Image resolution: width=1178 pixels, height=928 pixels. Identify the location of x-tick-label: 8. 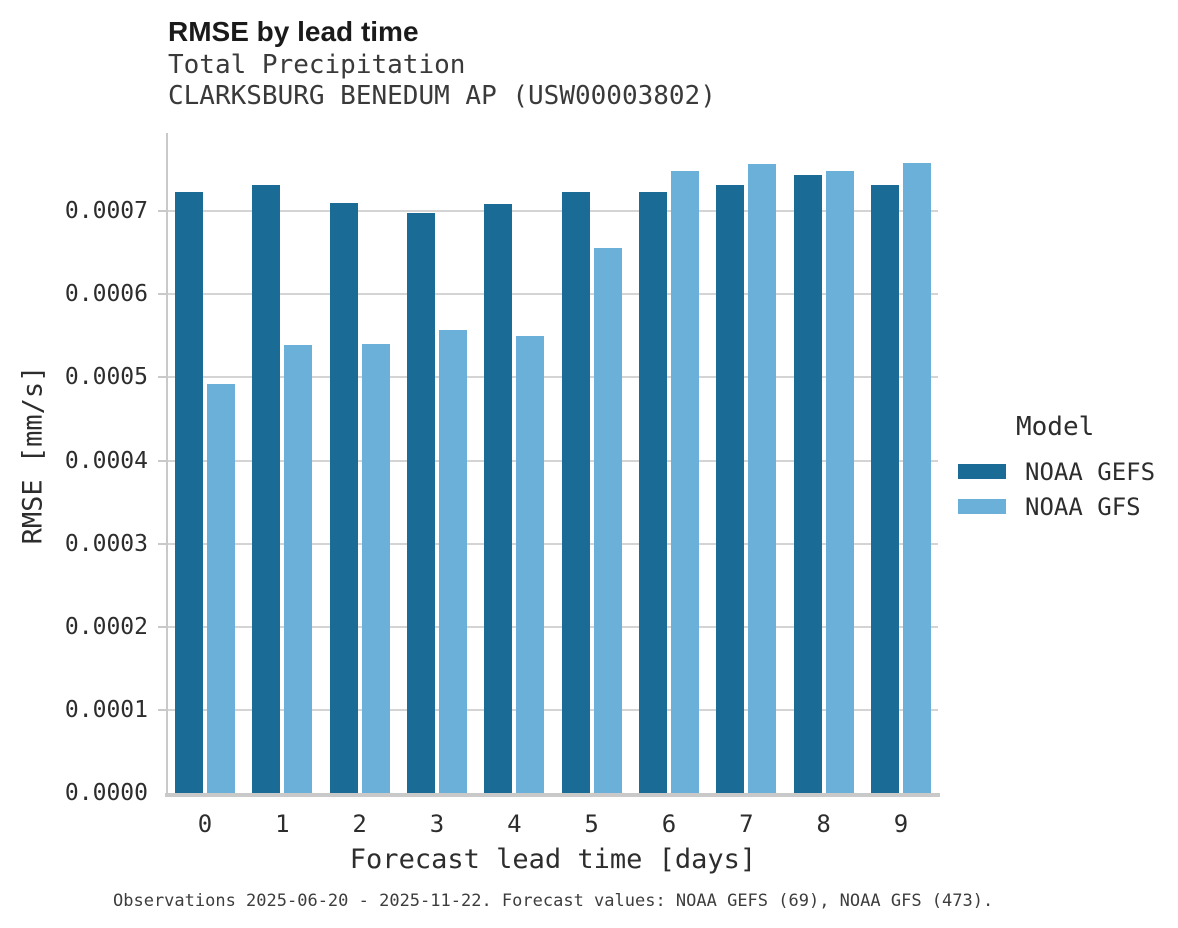
(823, 824).